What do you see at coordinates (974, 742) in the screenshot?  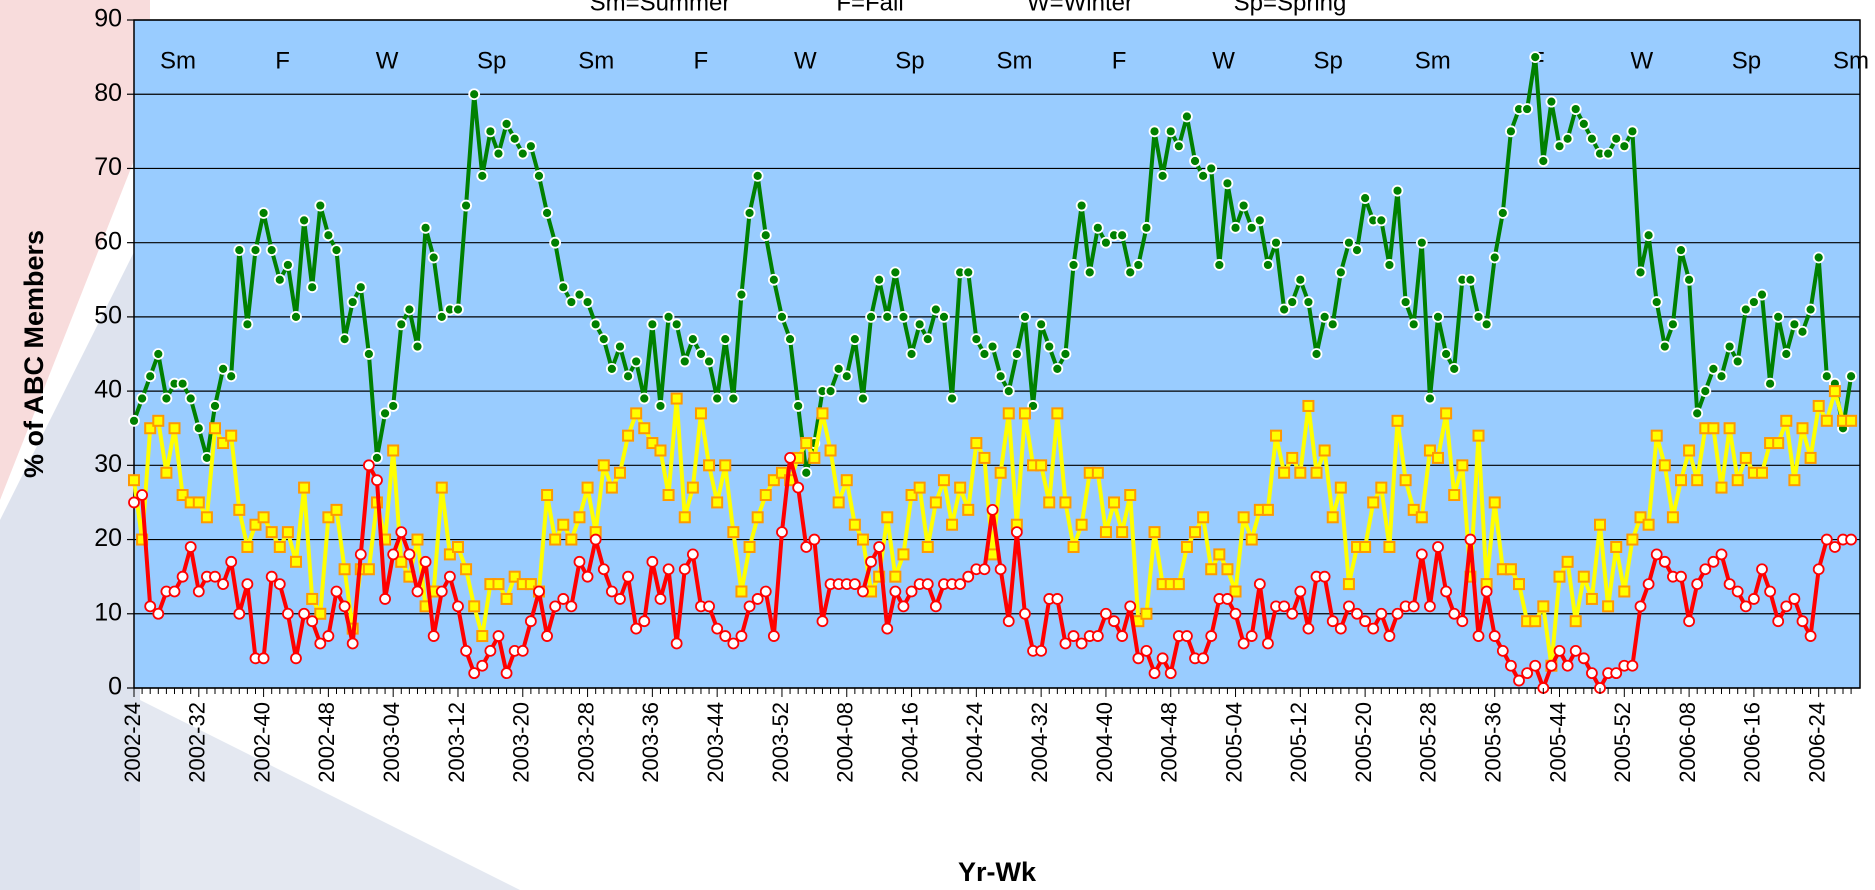 I see `x-tick-label: 2004-24` at bounding box center [974, 742].